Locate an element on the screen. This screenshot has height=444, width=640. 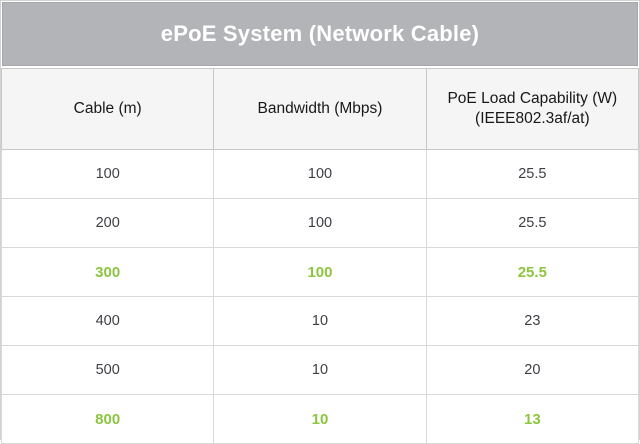
column-header-poe-load: PoE Load Capability (W) (IEEE802.3af/at) is located at coordinates (532, 109).